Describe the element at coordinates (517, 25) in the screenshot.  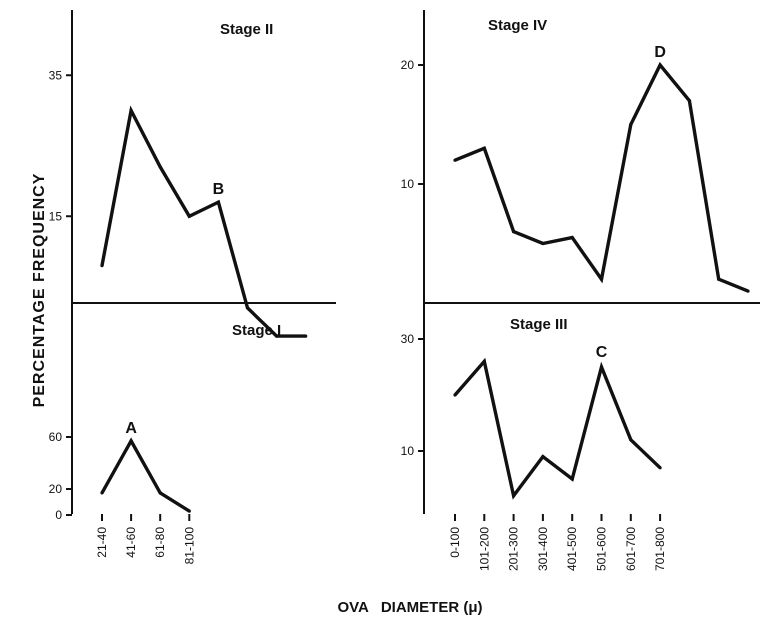
I see `stage-iv-title: Stage IV` at that location.